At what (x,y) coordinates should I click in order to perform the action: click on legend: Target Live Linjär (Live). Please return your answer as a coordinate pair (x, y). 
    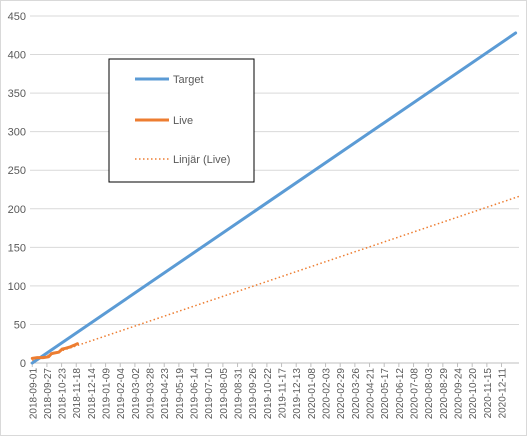
    Looking at the image, I should click on (181, 120).